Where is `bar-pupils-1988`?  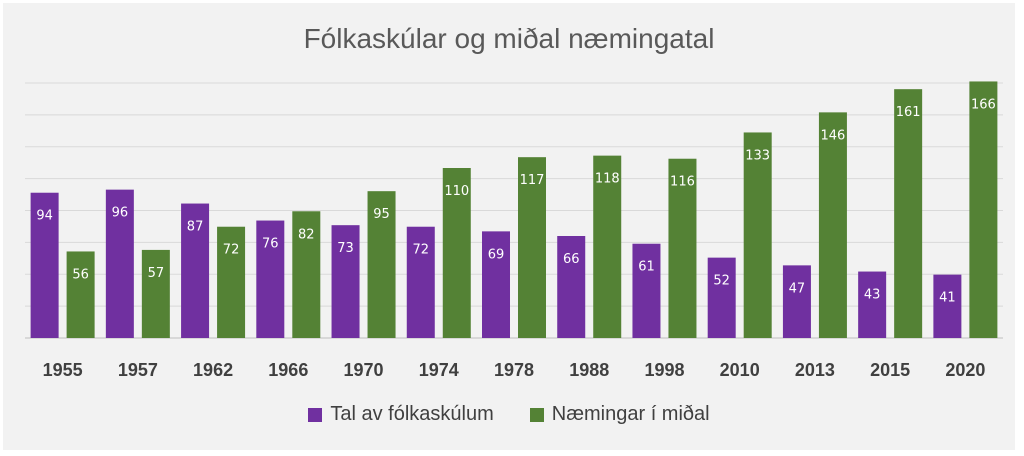 bar-pupils-1988 is located at coordinates (607, 246).